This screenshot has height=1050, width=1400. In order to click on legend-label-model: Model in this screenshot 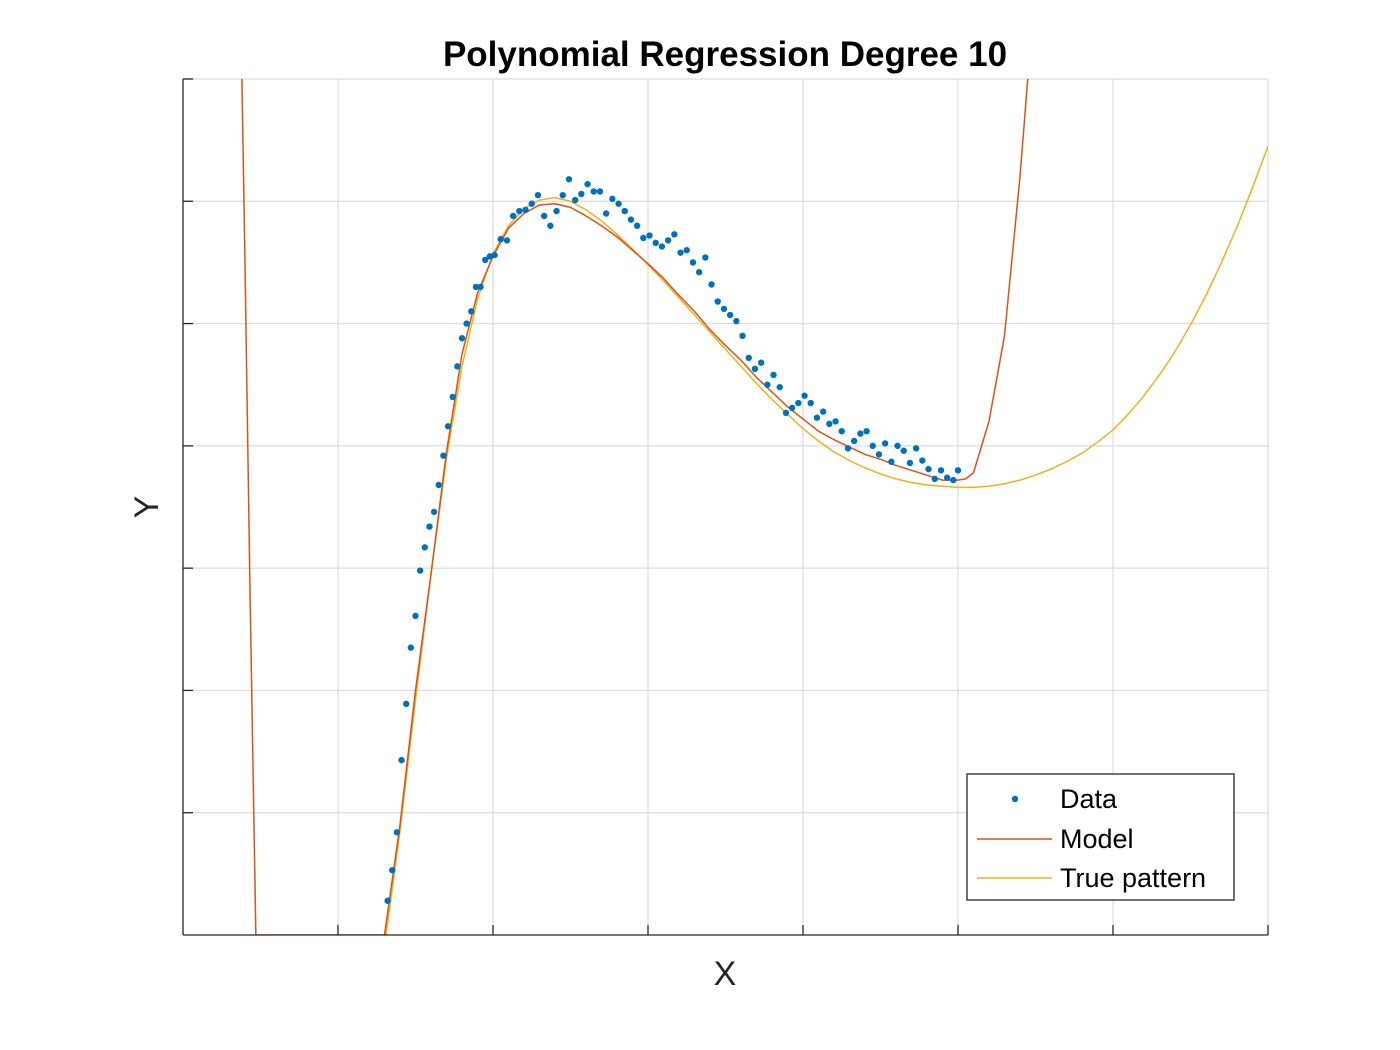, I will do `click(1097, 839)`.